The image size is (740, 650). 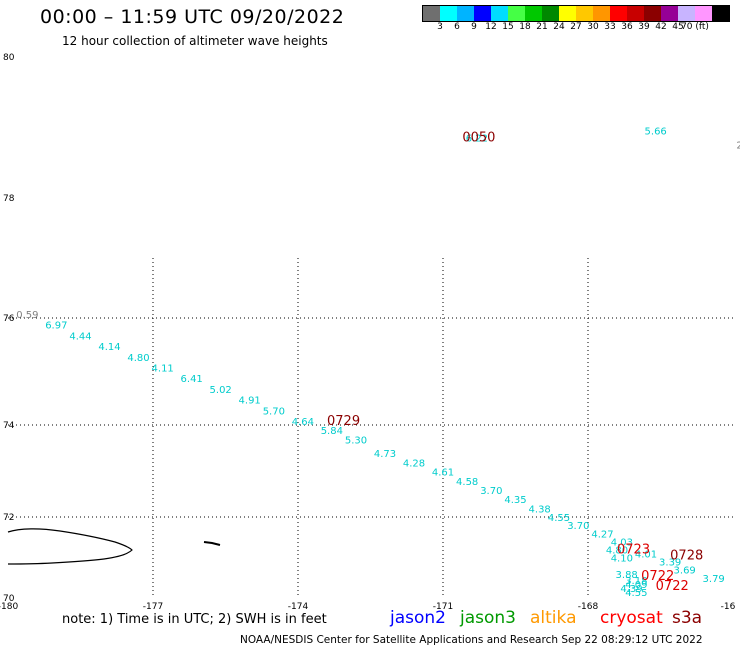 I want to click on wave-height-label: 4.61, so click(x=443, y=473).